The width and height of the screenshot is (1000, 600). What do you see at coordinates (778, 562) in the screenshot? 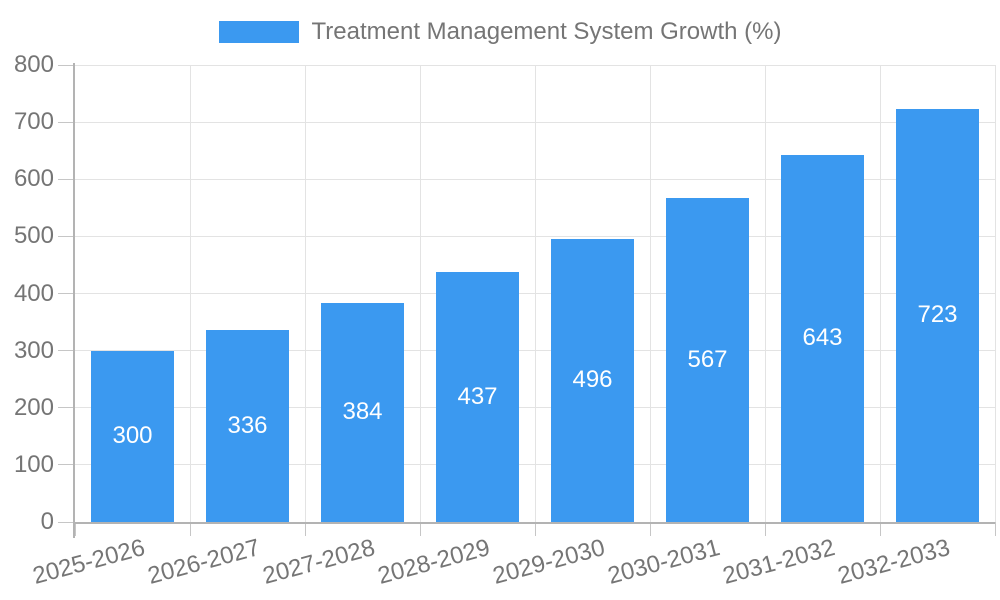
I see `x-axis-label: 2031-2032` at bounding box center [778, 562].